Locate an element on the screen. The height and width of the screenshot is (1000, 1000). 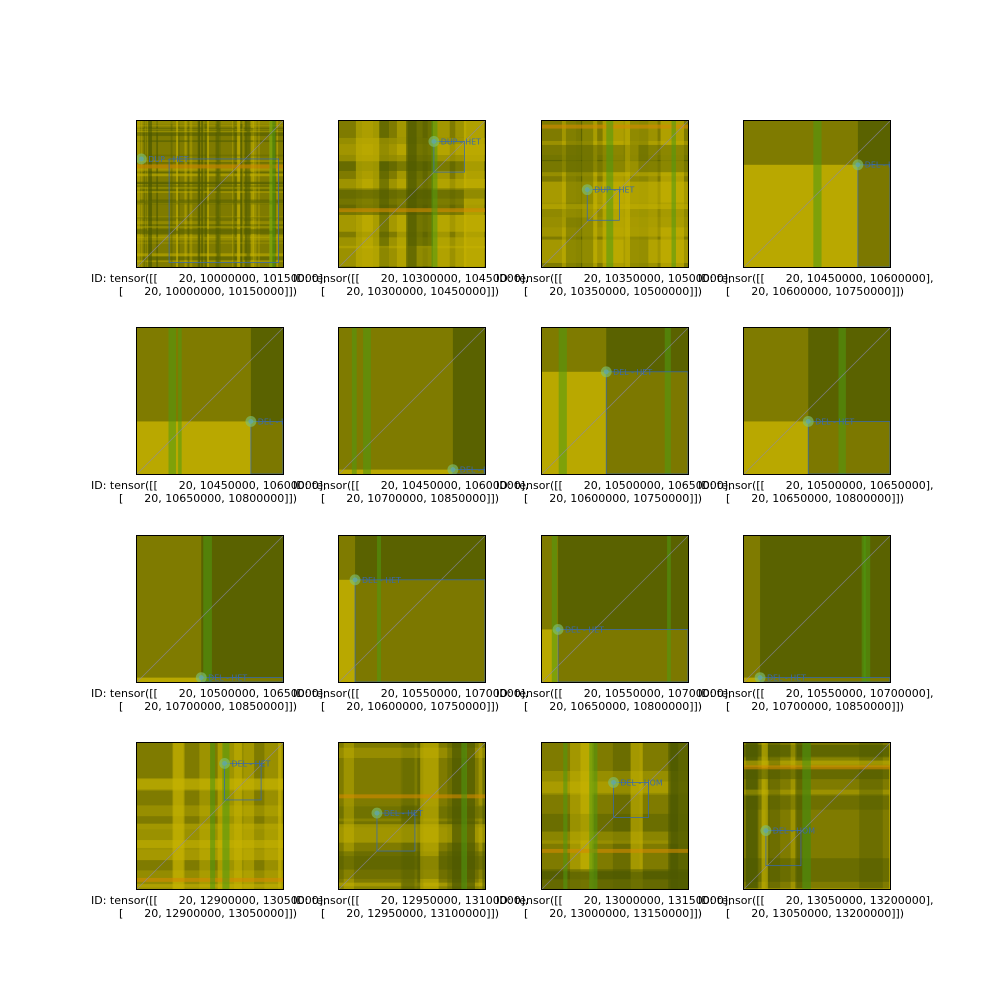
heatmap-panel: DUP - HET is located at coordinates (210, 194).